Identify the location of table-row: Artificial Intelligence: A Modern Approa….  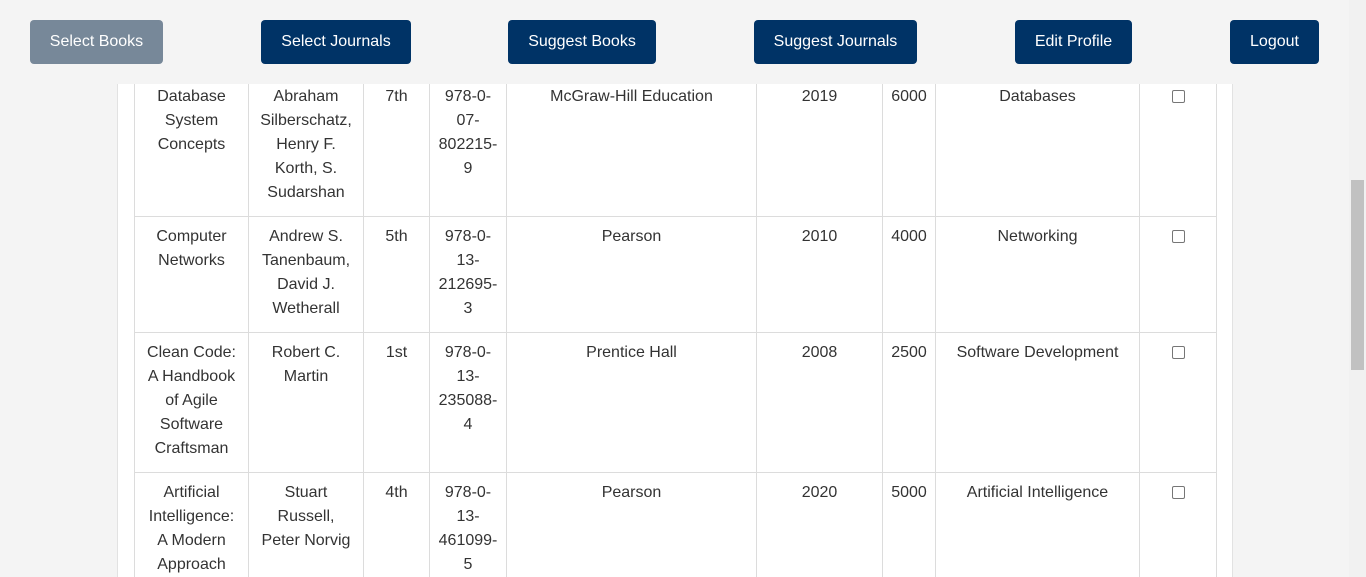
(675, 524).